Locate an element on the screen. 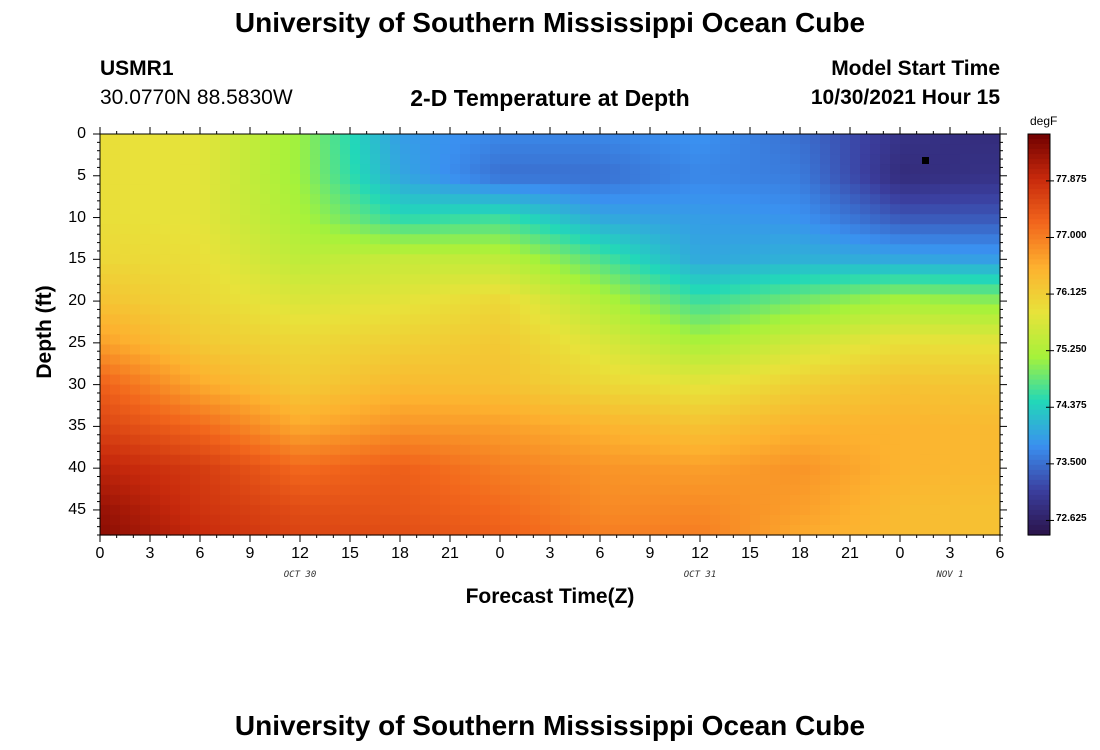  colorbar-tick-label: 72.625 is located at coordinates (1071, 519).